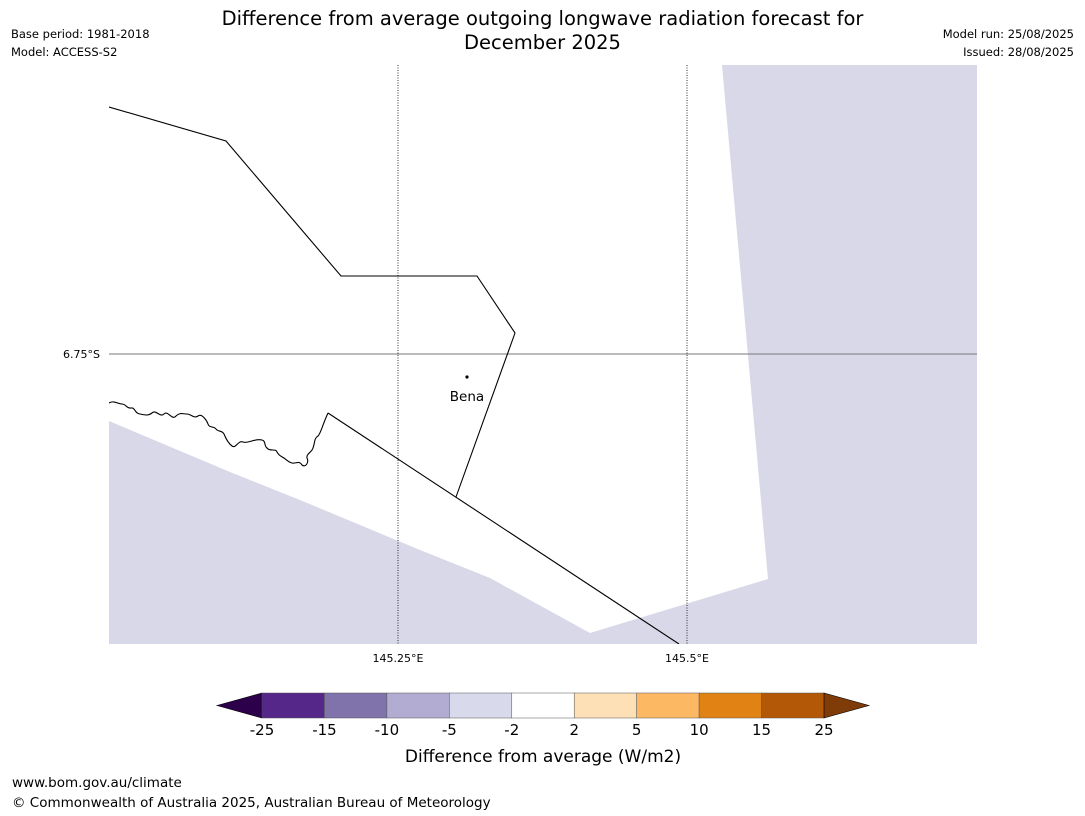 The height and width of the screenshot is (816, 1085). What do you see at coordinates (699, 730) in the screenshot?
I see `colorbar-tick-label: 10` at bounding box center [699, 730].